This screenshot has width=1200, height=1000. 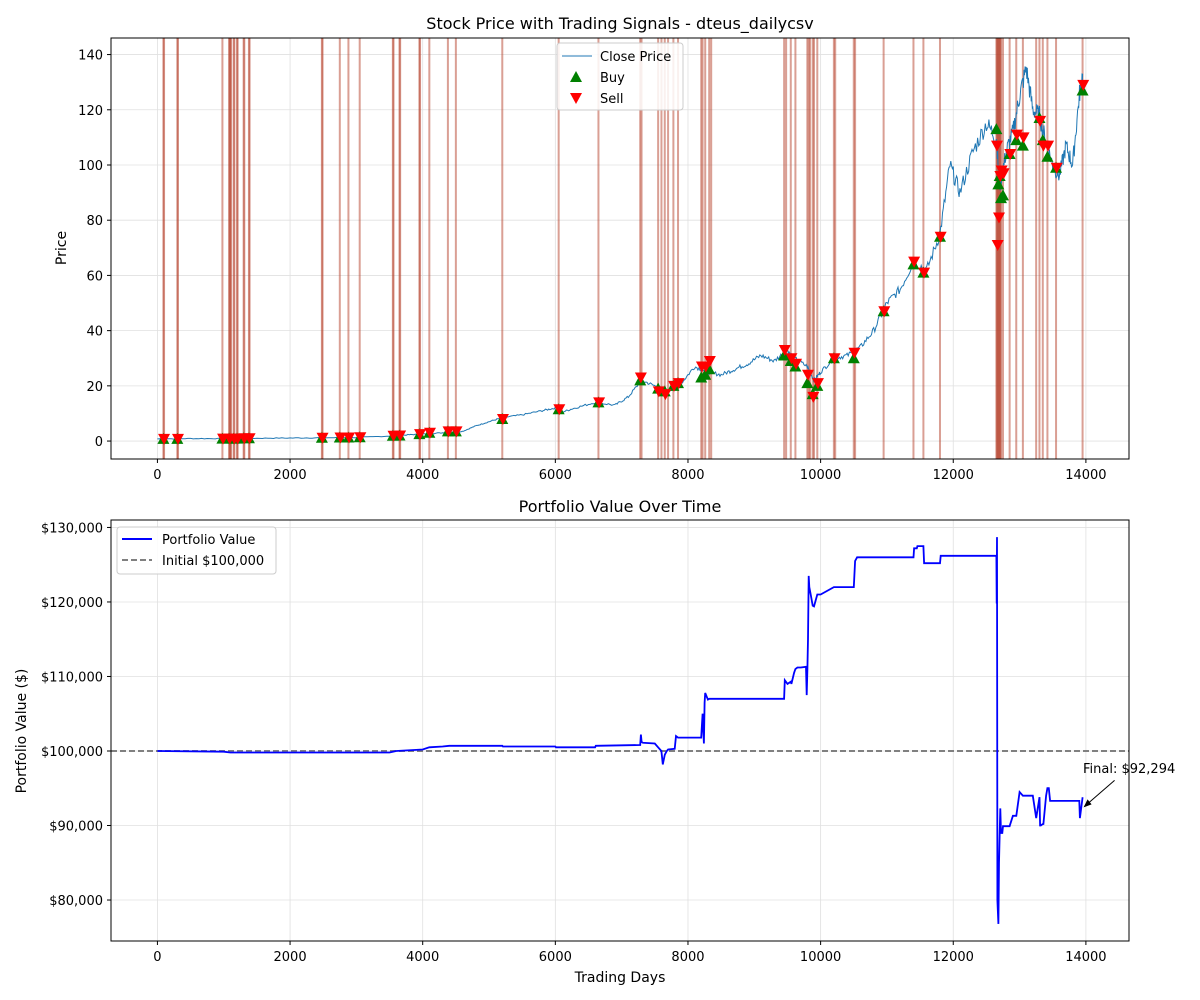 What do you see at coordinates (630, 471) in the screenshot?
I see `price-chart-x-axis: 0 2000 4000 6000 8000 10000 12000 14000` at bounding box center [630, 471].